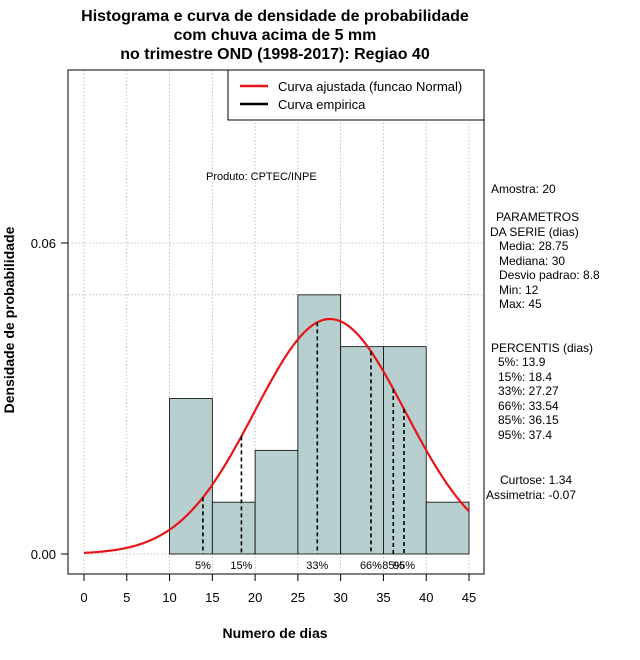  What do you see at coordinates (534, 246) in the screenshot?
I see `mean-text: Media: 28.75` at bounding box center [534, 246].